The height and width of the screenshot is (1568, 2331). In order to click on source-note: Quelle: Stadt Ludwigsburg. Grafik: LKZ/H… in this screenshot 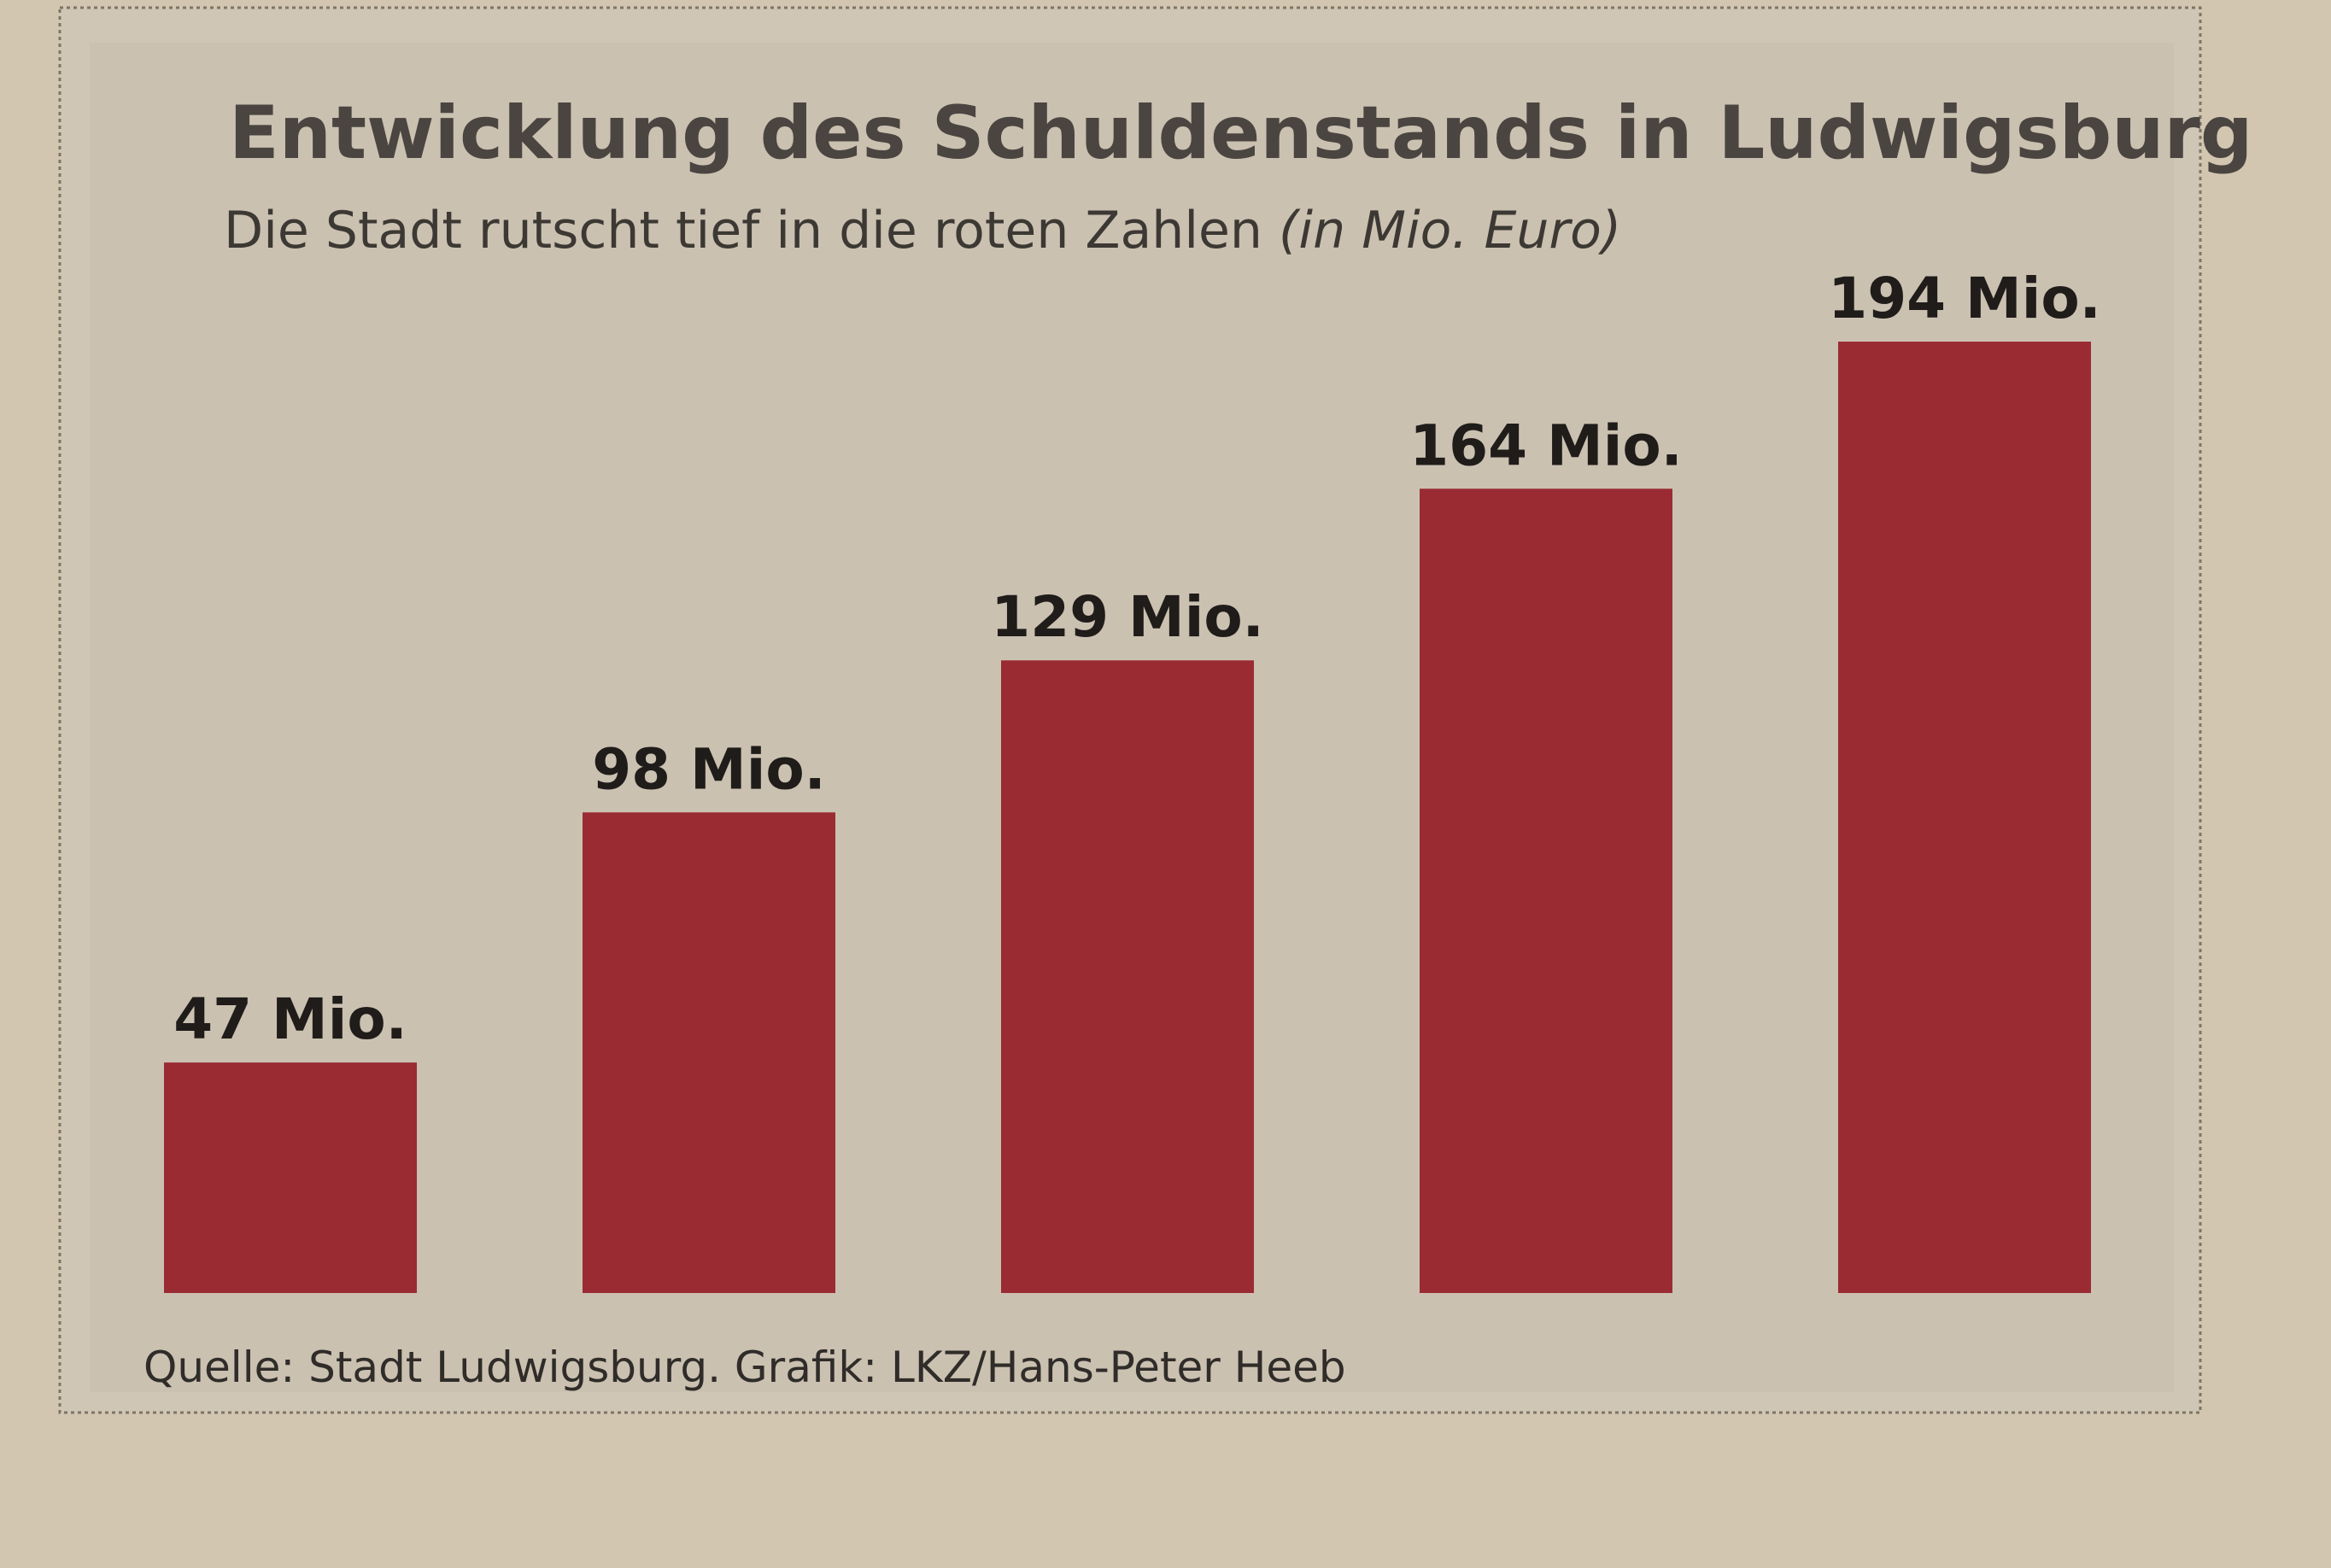, I will do `click(744, 1367)`.